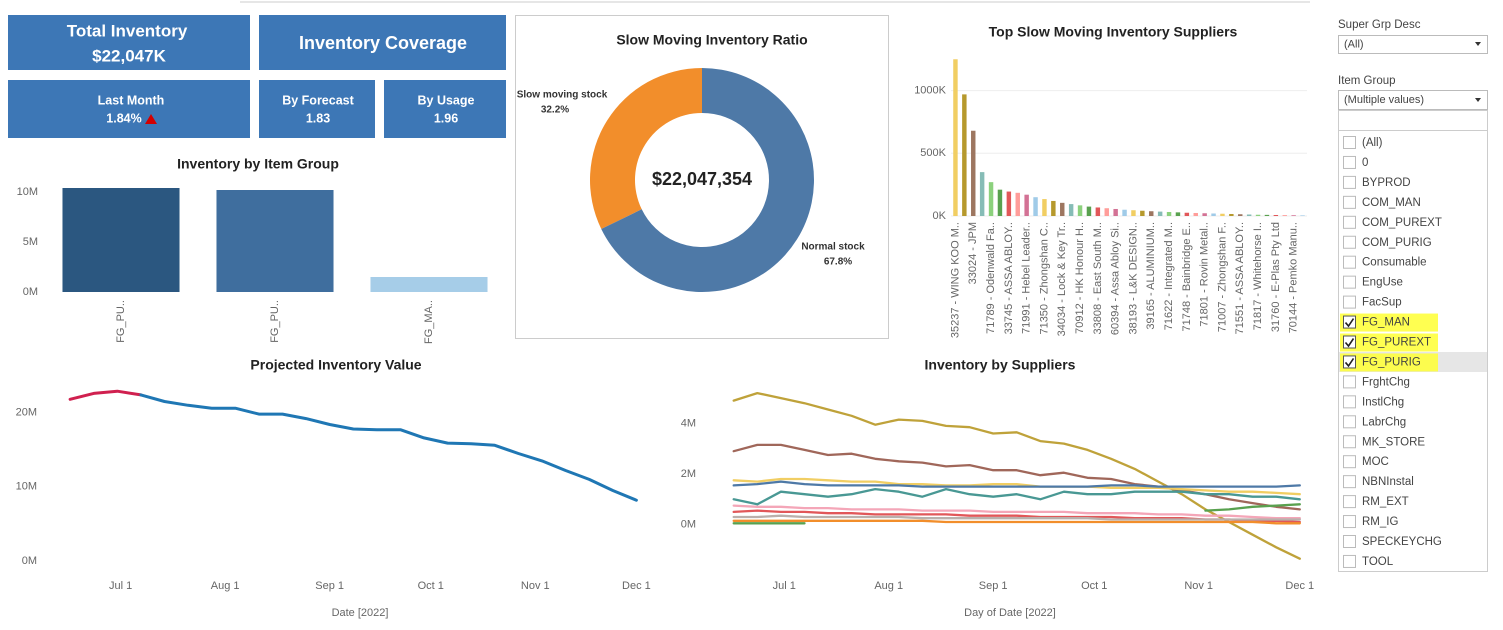 This screenshot has height=630, width=1503. Describe the element at coordinates (360, 613) in the screenshot. I see `x-axis-label: Date [2022]` at that location.